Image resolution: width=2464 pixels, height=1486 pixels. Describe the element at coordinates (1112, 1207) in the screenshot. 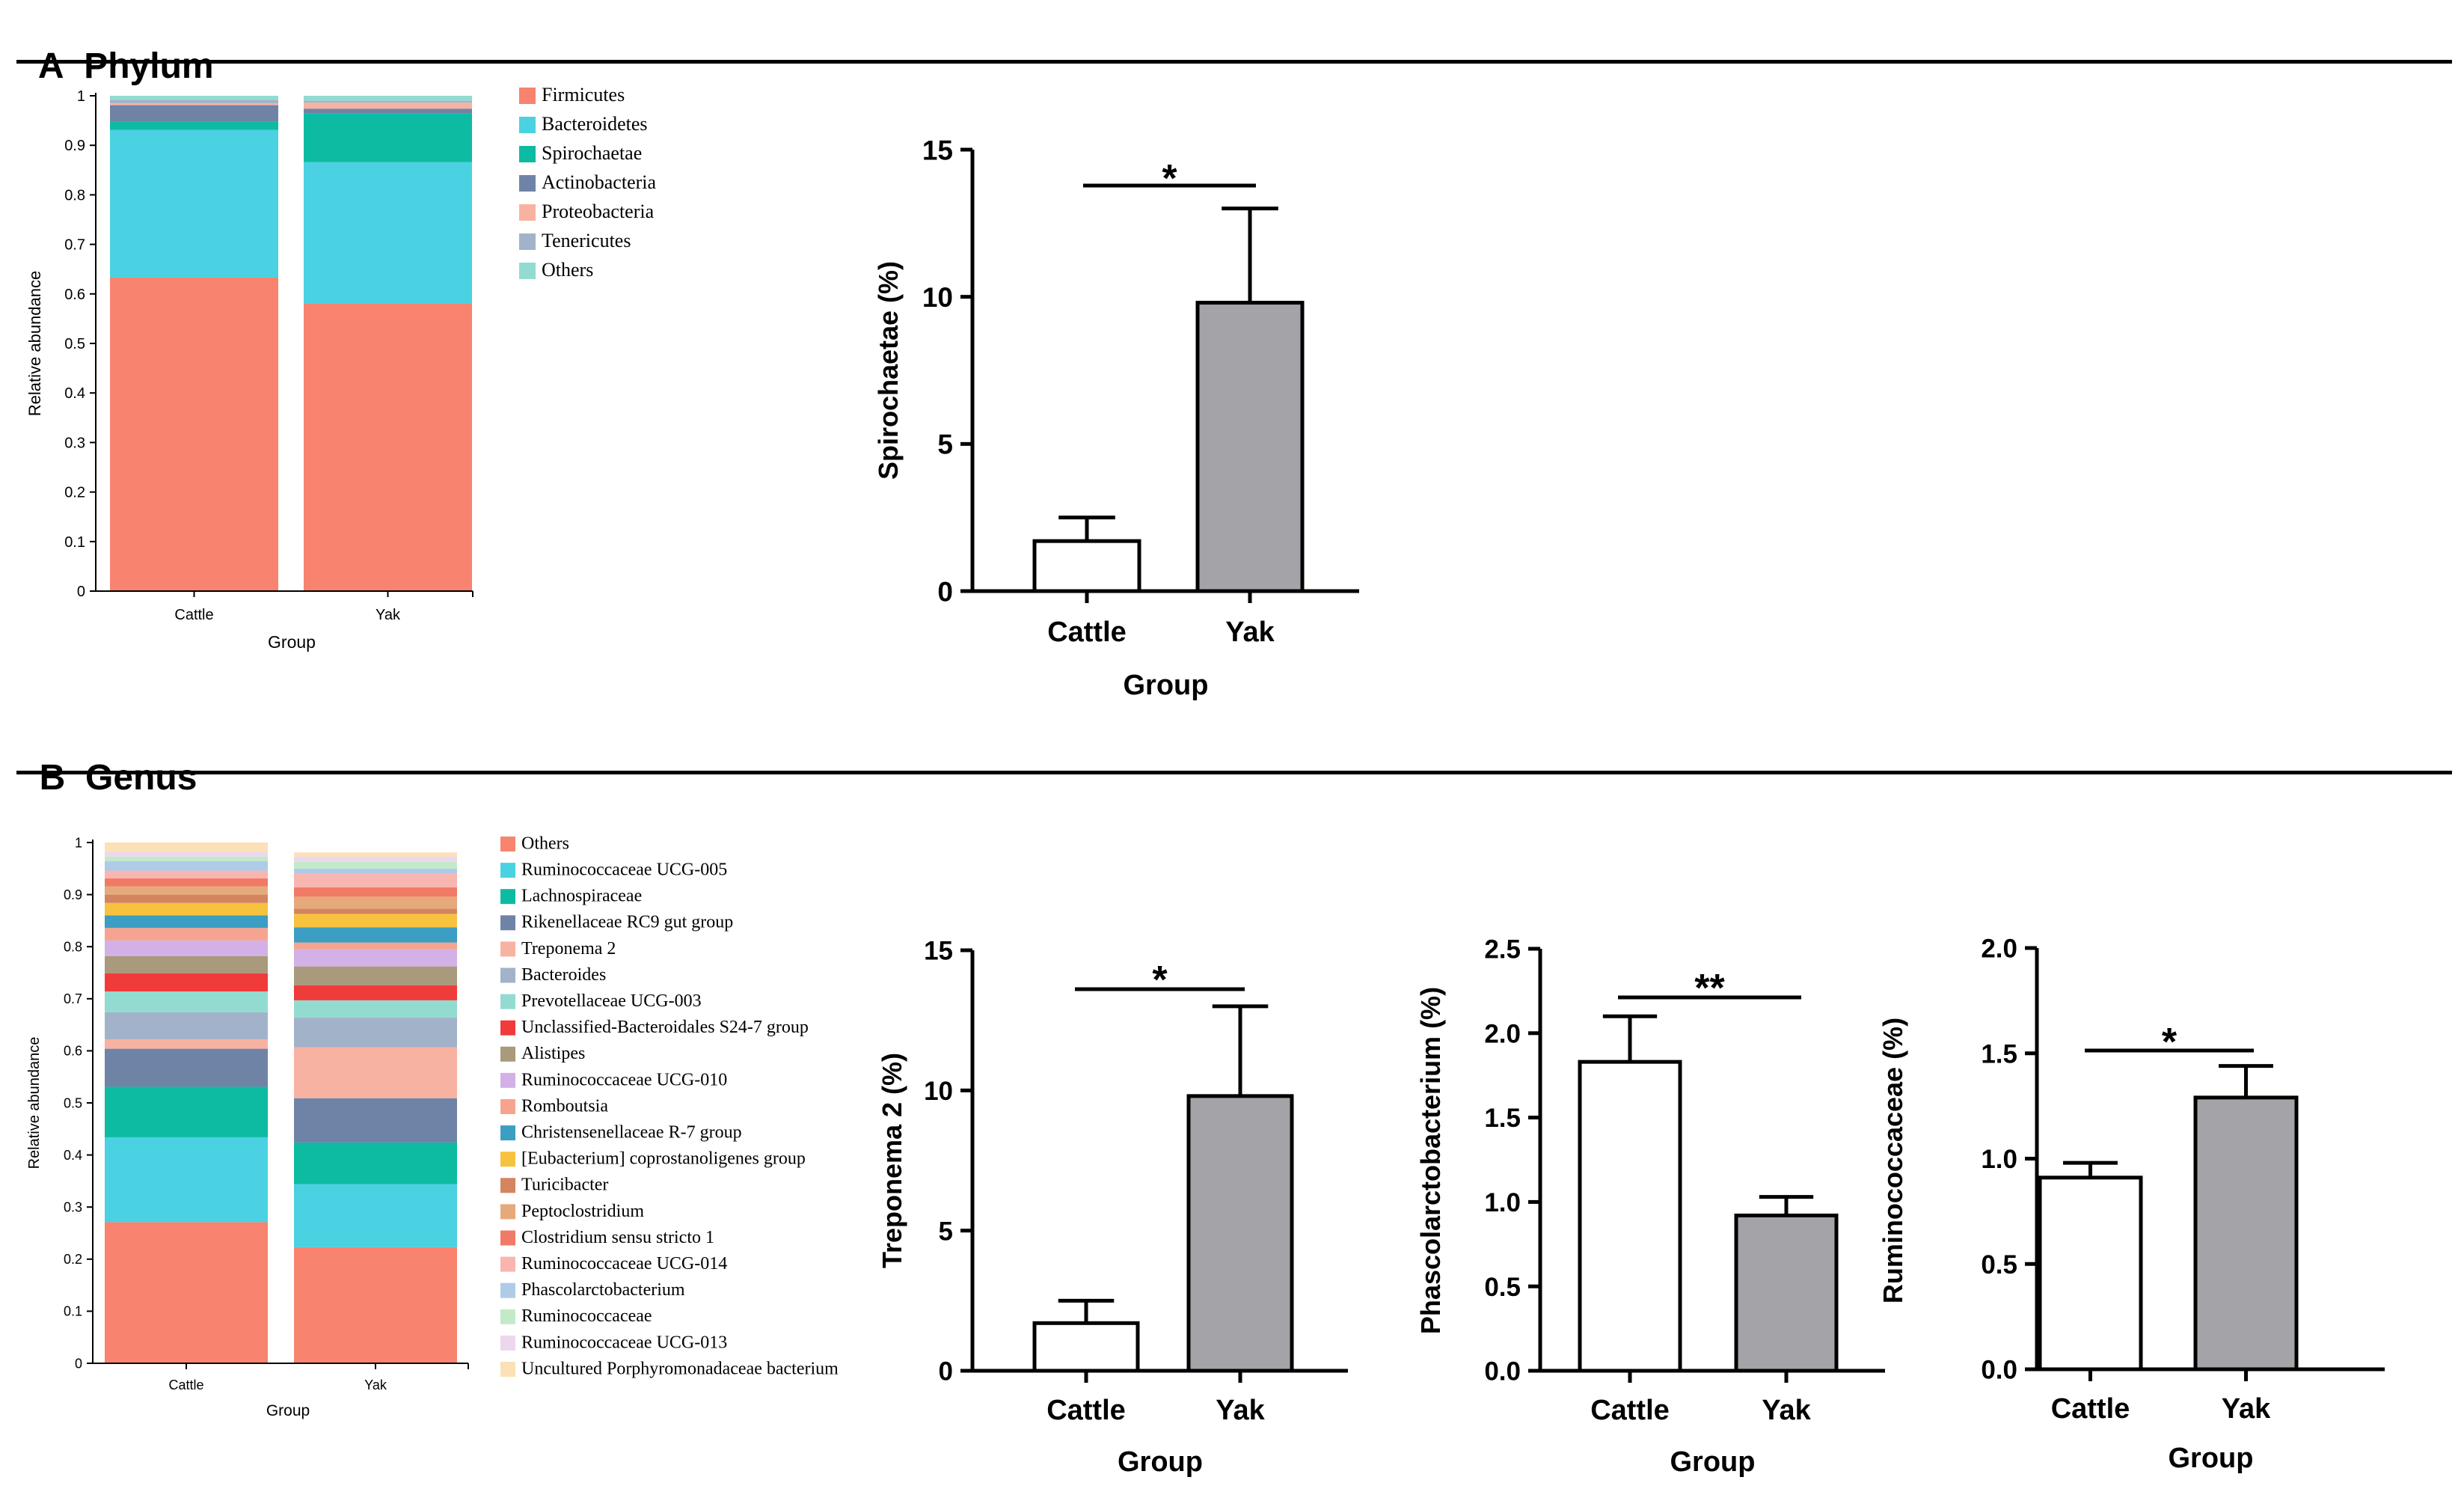

I see `treponema-bar-chart: Cattle Yak 0 5 10 15 Group Treponema 2 (%) *` at that location.